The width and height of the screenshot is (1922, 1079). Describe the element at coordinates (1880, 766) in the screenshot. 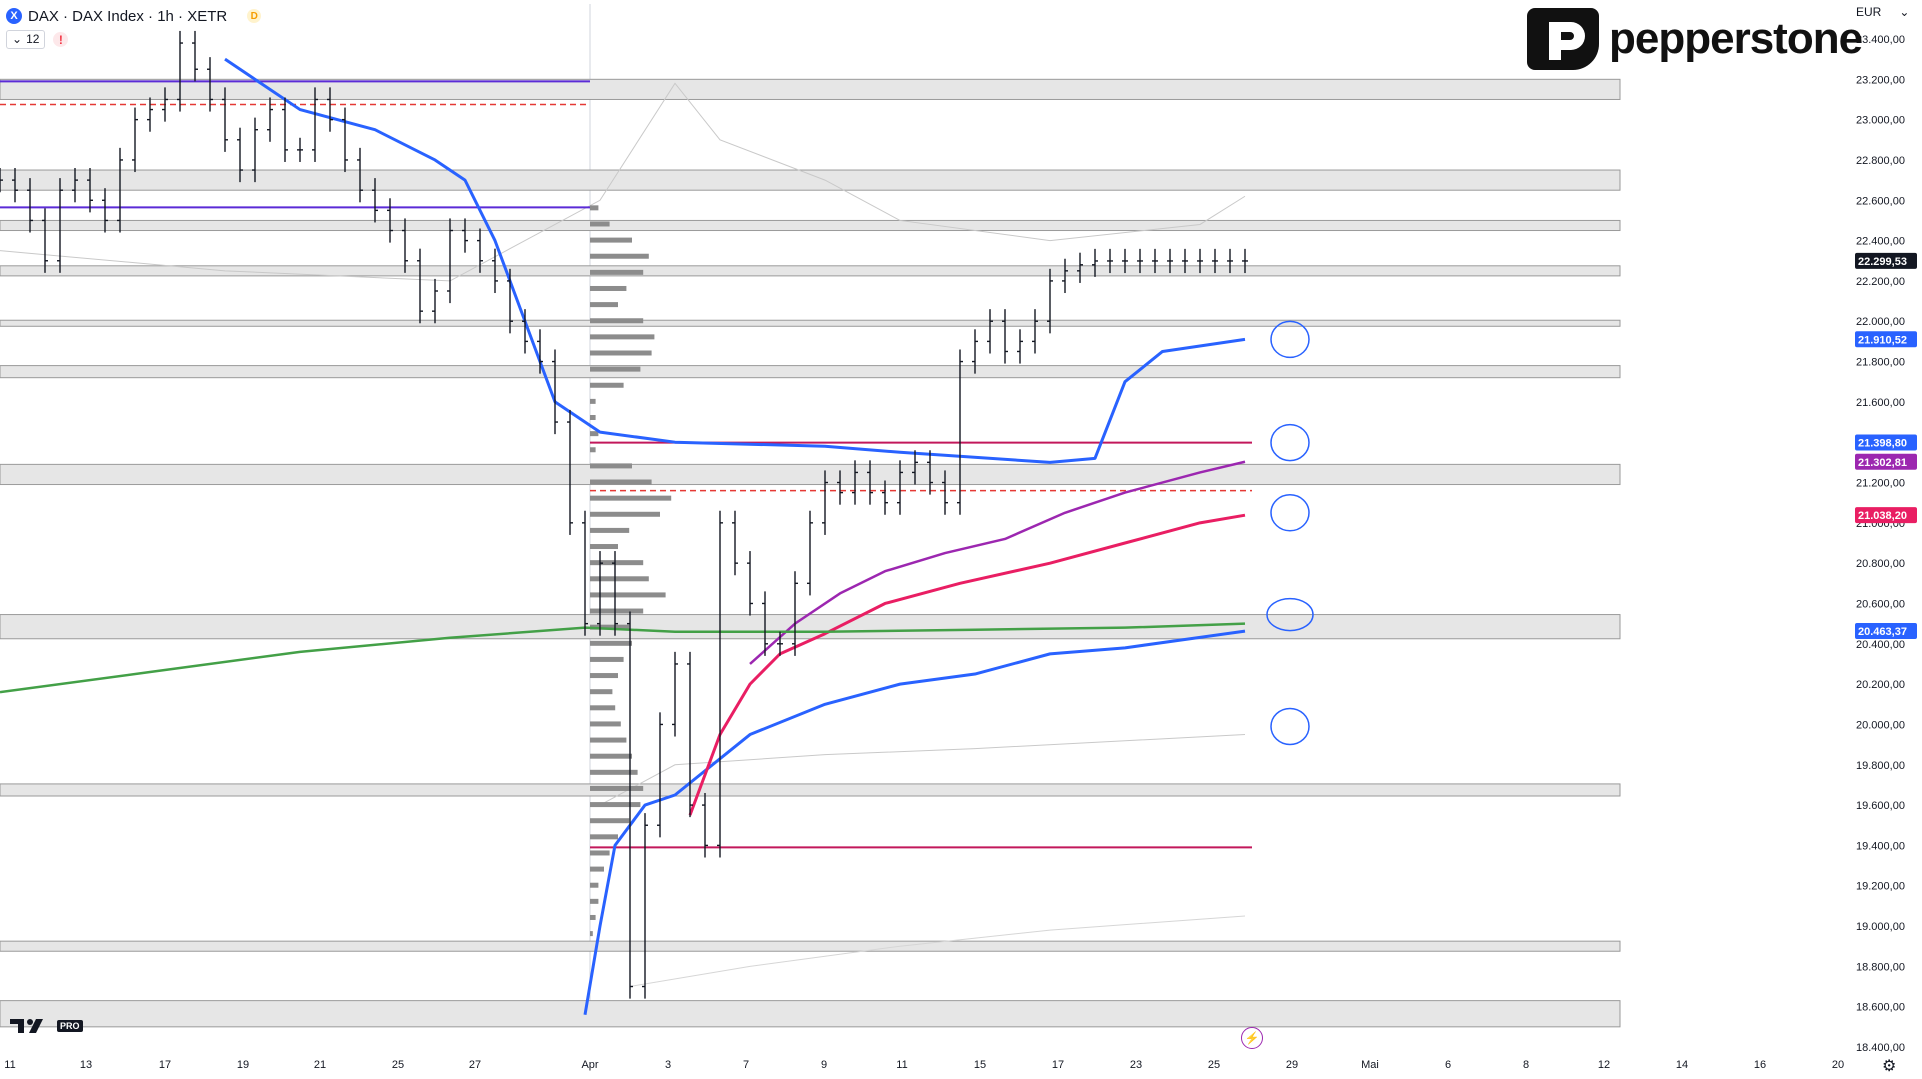

I see `y-axis-tick-label: 19.800,00` at that location.